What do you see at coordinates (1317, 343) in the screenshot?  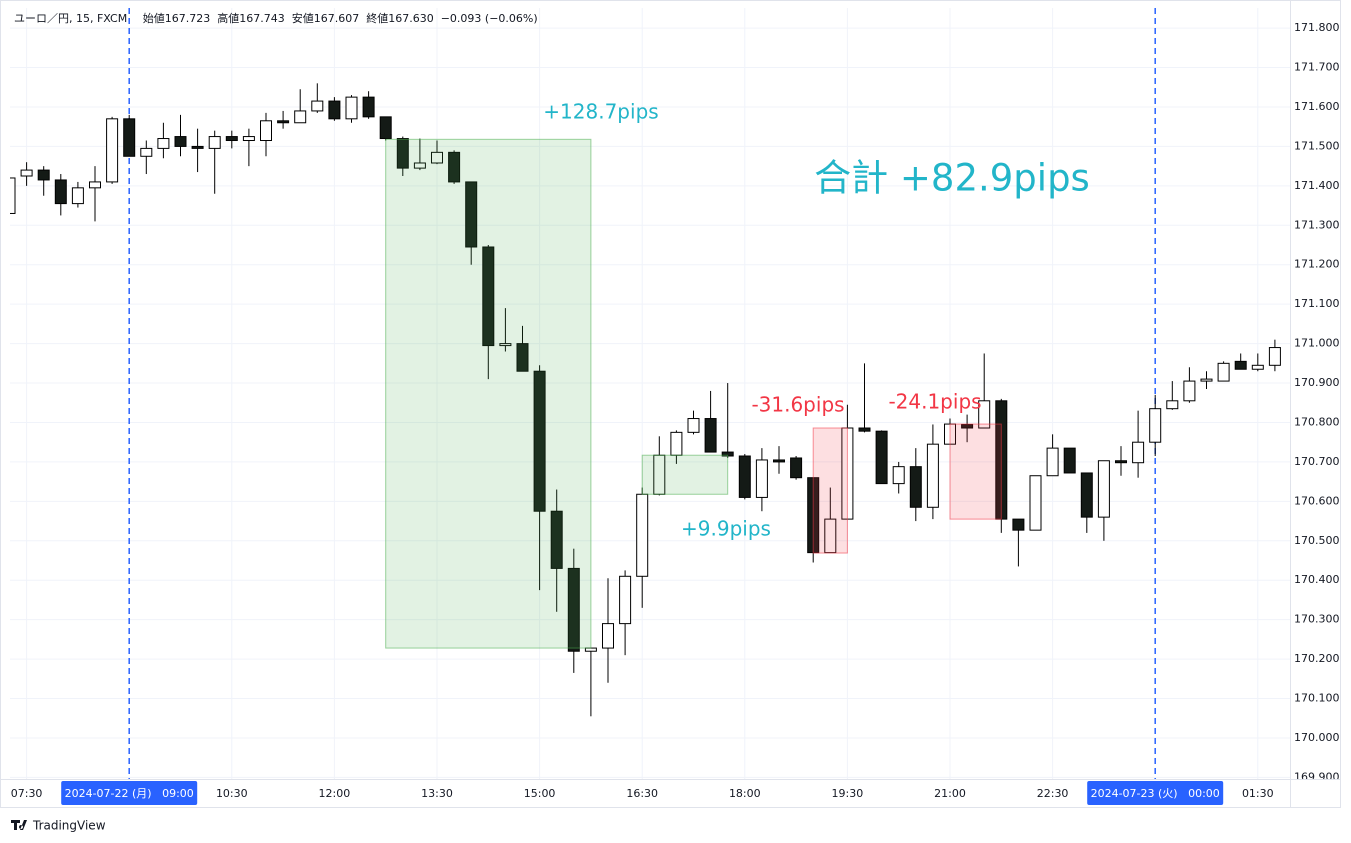 I see `y-tick-label: 171.000` at bounding box center [1317, 343].